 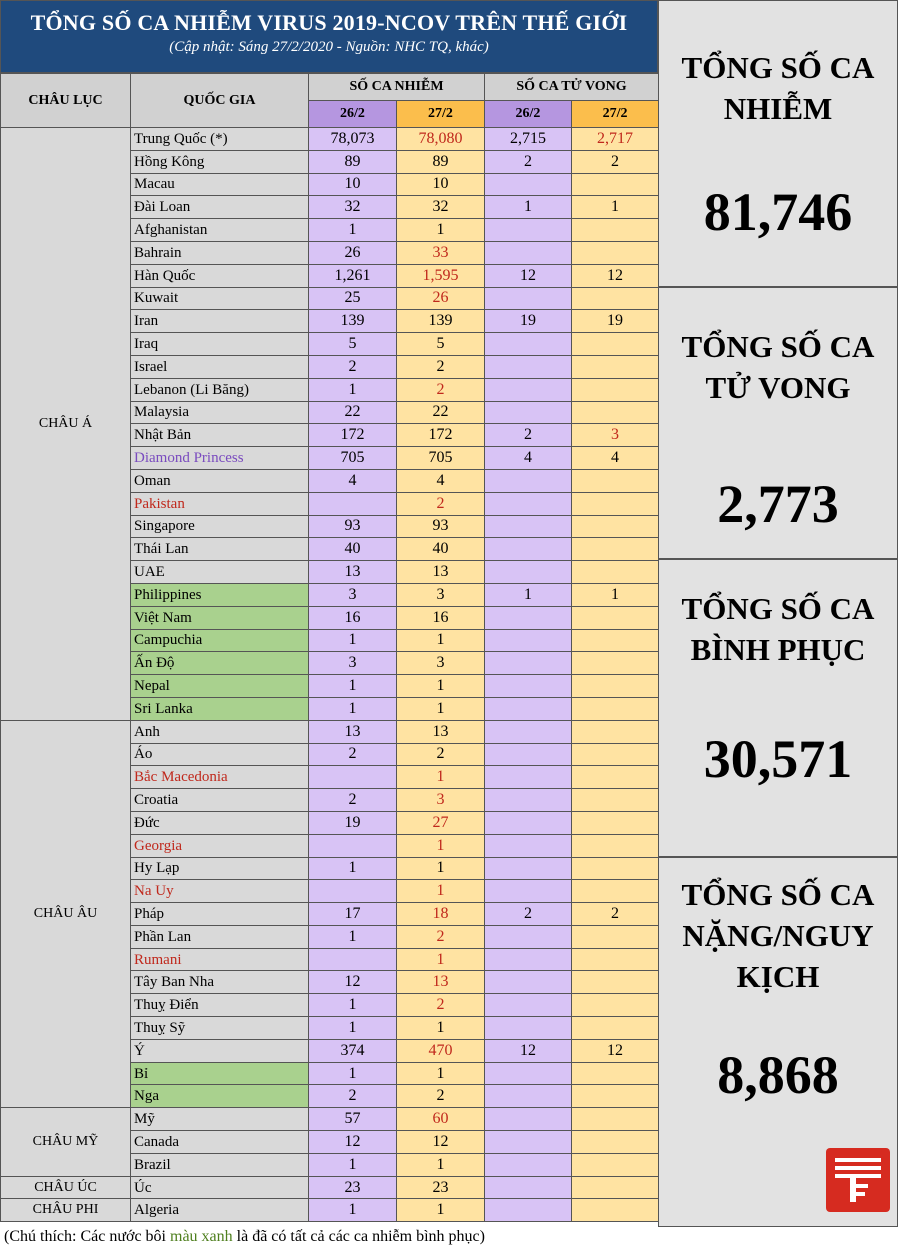 What do you see at coordinates (615, 139) in the screenshot?
I see `deaths-27-2: 2,717` at bounding box center [615, 139].